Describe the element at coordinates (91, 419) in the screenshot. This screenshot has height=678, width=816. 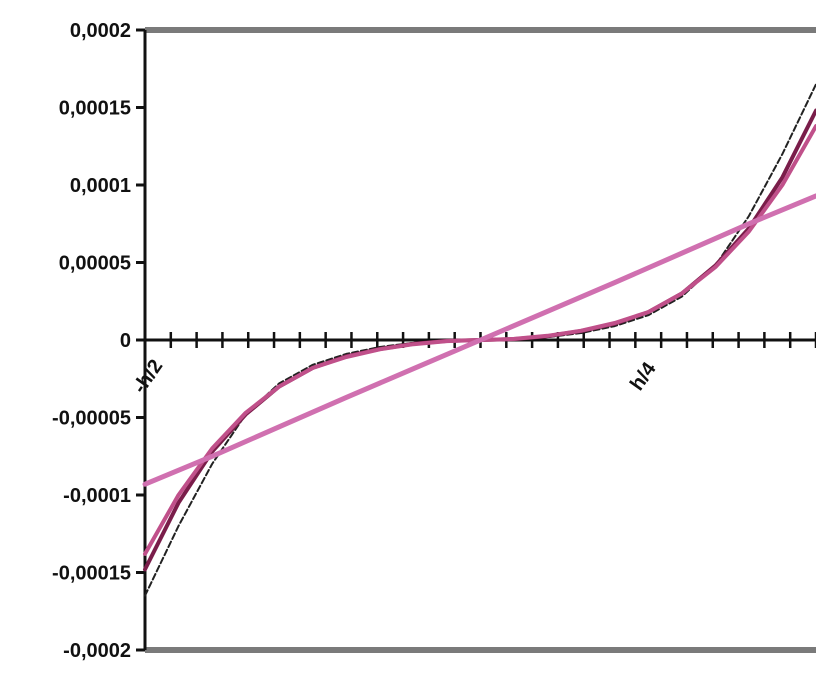
I see `y-tick-label: -0,00005` at that location.